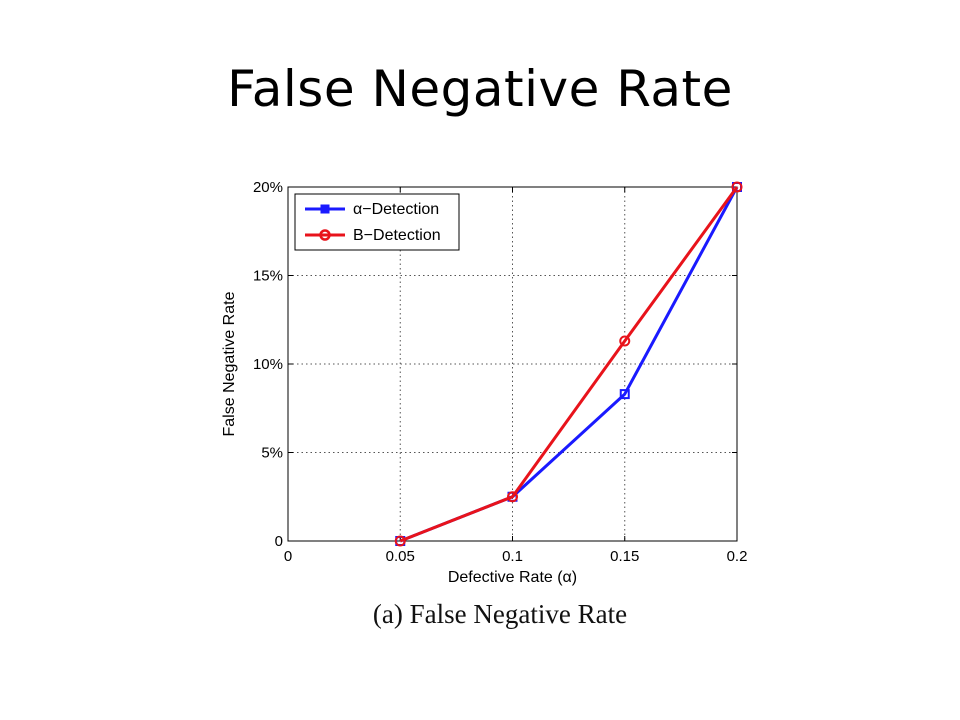 The width and height of the screenshot is (960, 720). I want to click on y-axis-label: False Negative Rate, so click(229, 363).